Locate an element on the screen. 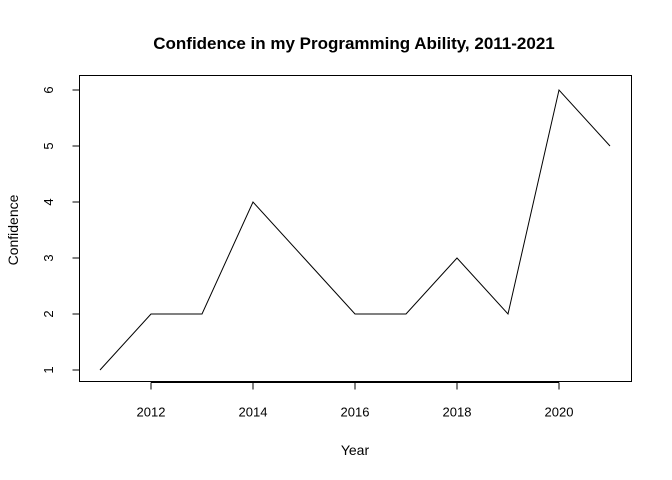 The width and height of the screenshot is (672, 480). x-axis: 2012 2014 2016 2018 2020 is located at coordinates (355, 401).